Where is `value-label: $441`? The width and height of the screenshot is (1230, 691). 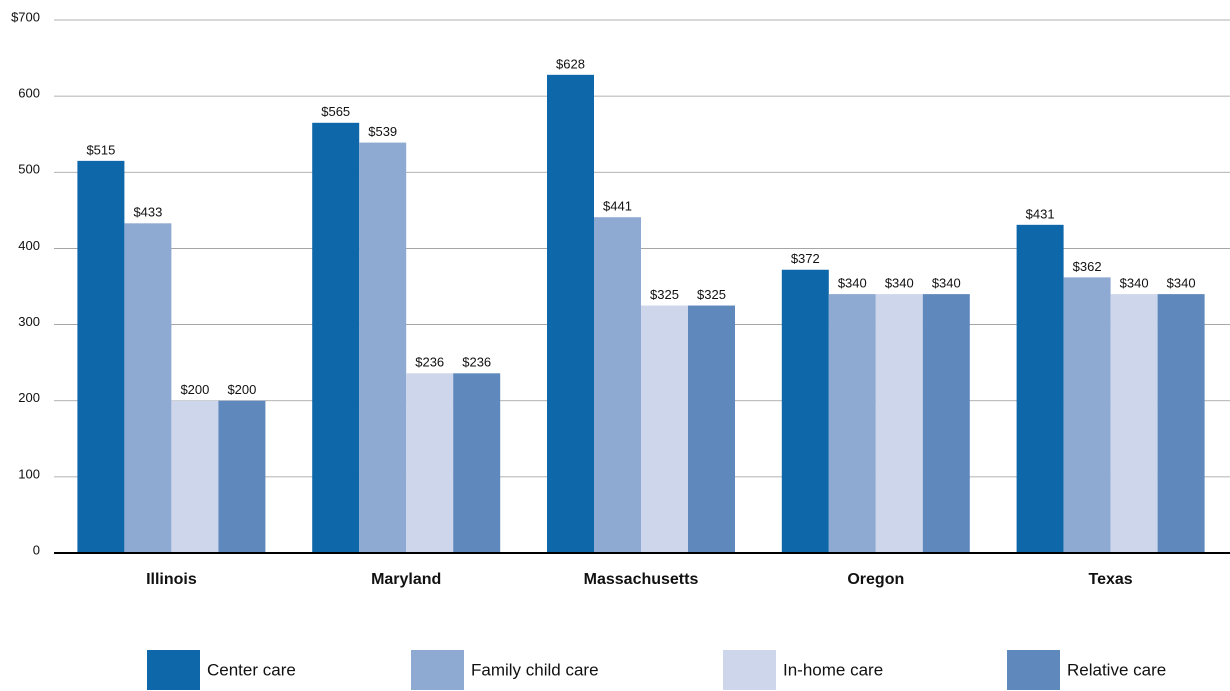 value-label: $441 is located at coordinates (617, 206).